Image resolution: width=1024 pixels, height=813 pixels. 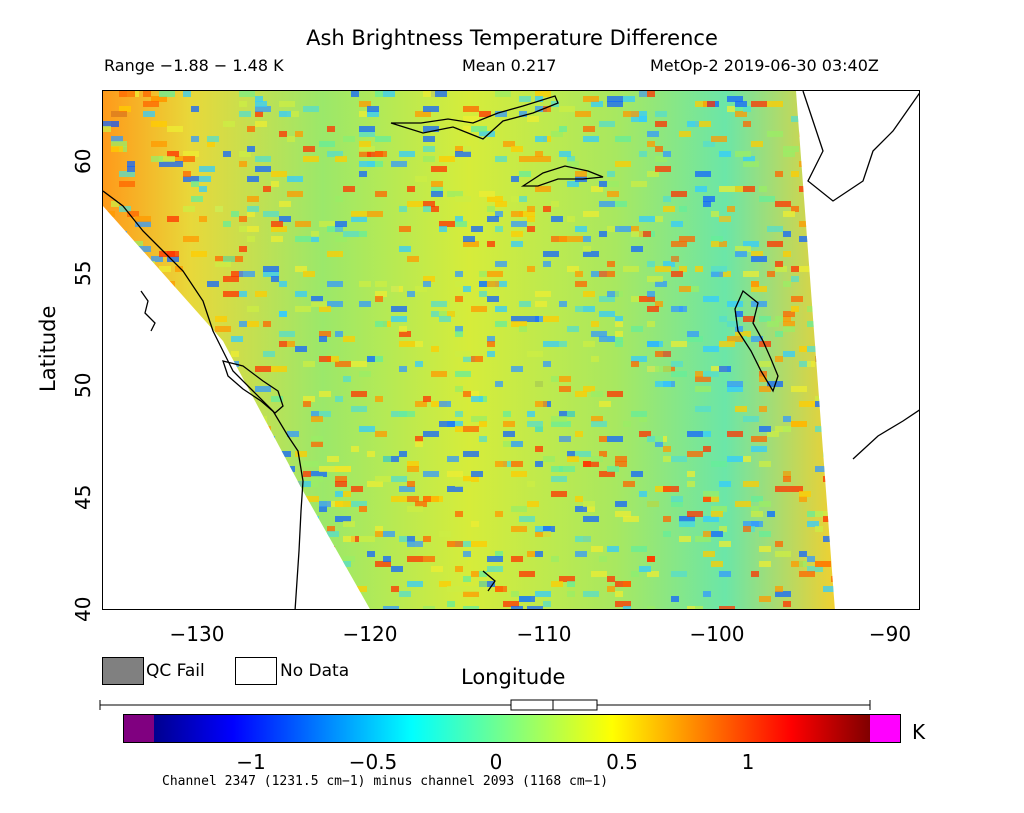 I want to click on colorbar-gradient, so click(x=512, y=728).